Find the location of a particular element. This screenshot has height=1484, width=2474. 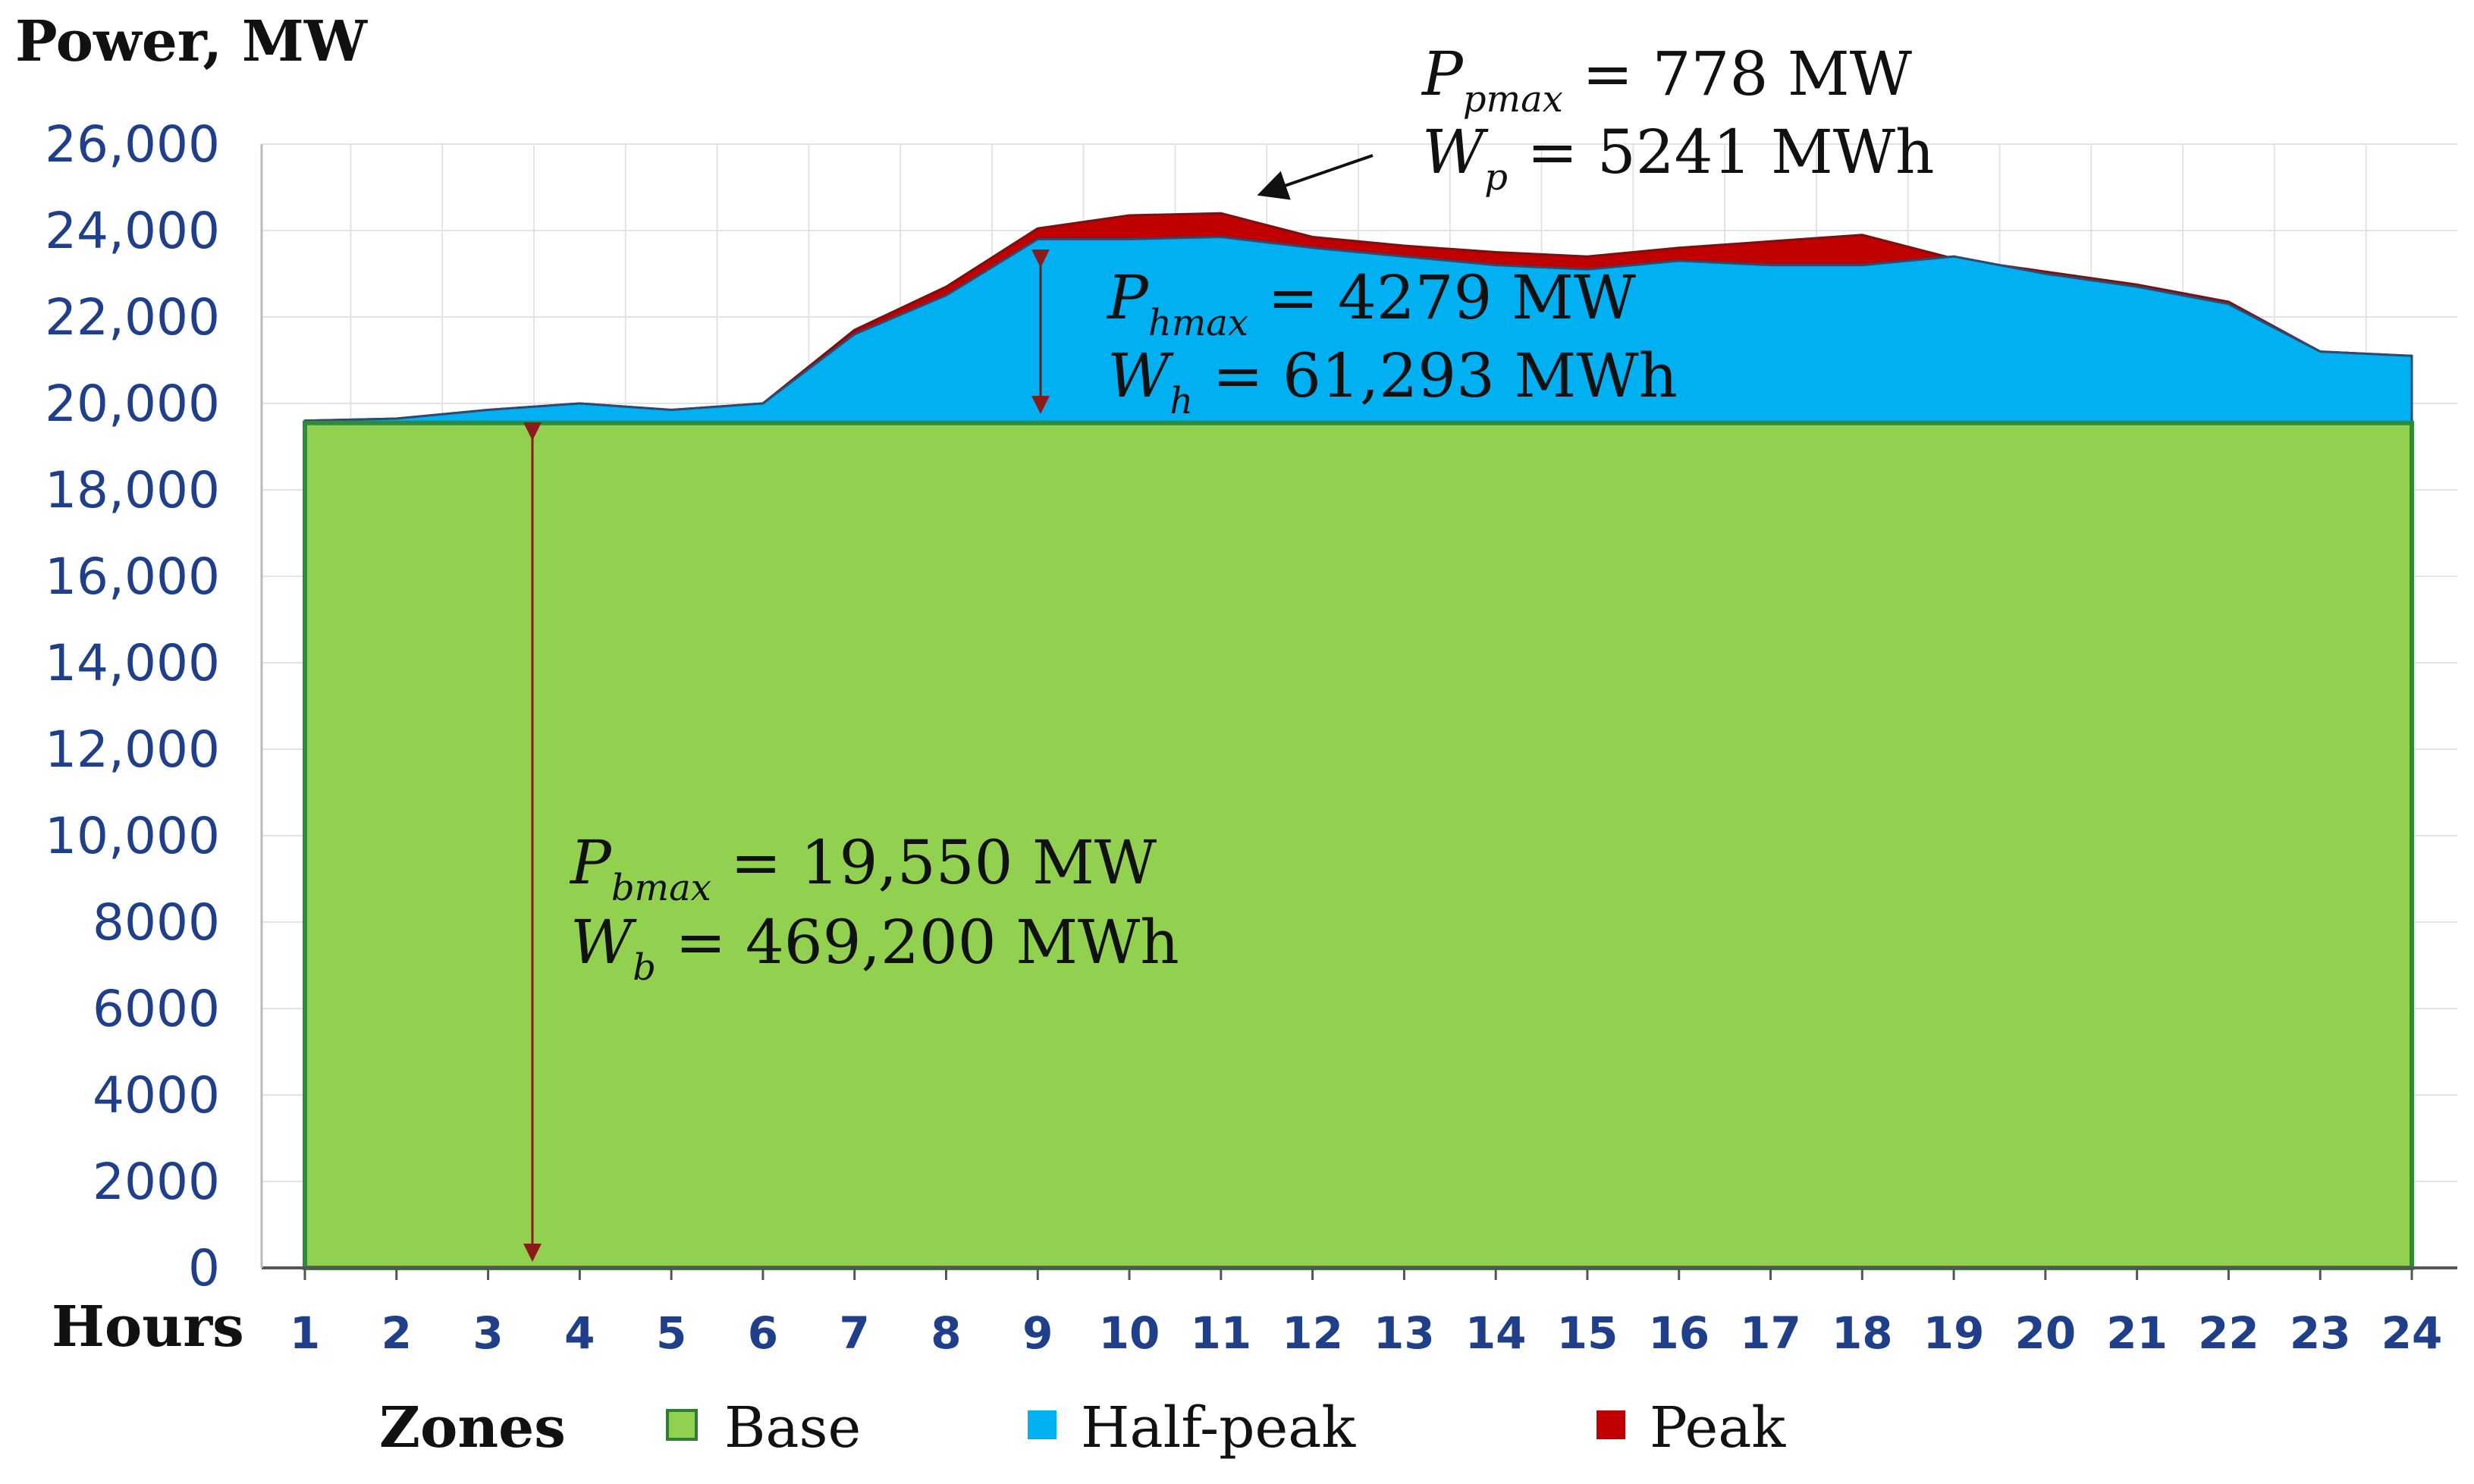

base-energy-symbol: W is located at coordinates (603, 942).